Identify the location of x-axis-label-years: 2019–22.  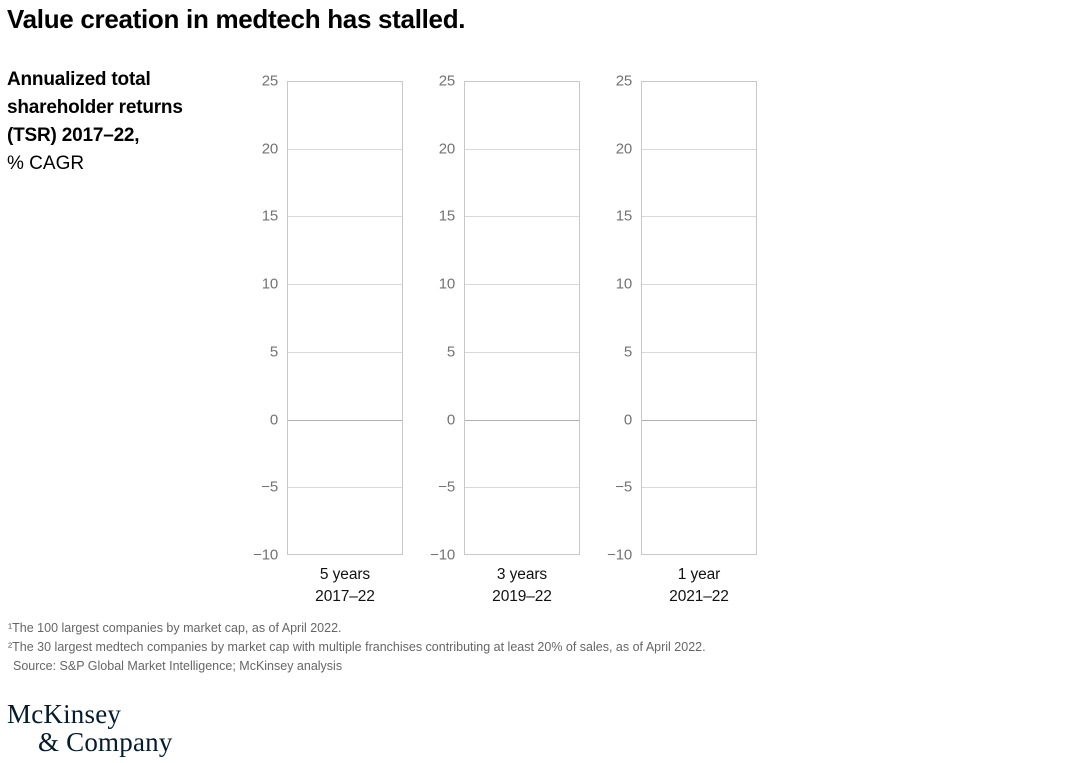
(522, 596).